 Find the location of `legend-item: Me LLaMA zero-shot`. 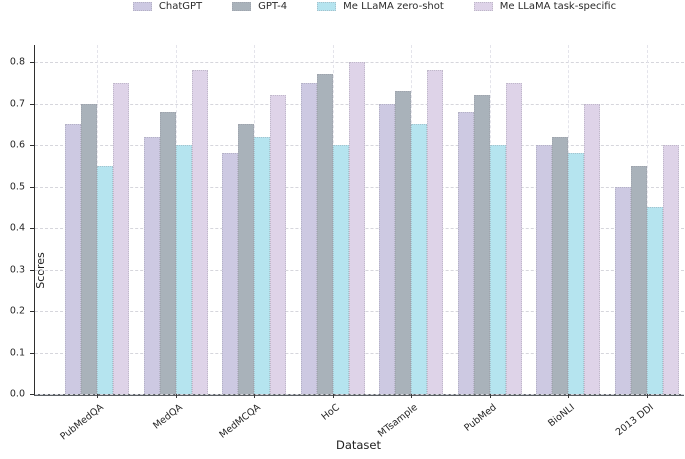

legend-item: Me LLaMA zero-shot is located at coordinates (380, 6).